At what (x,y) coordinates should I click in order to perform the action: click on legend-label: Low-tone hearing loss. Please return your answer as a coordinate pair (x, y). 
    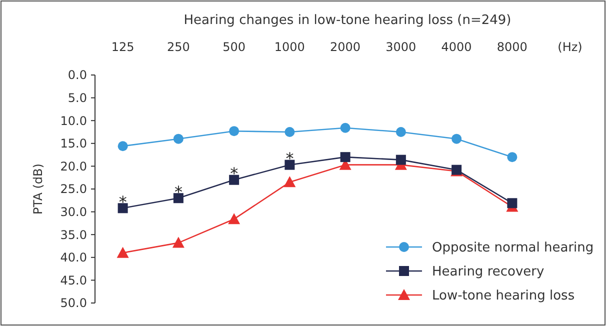
    Looking at the image, I should click on (503, 296).